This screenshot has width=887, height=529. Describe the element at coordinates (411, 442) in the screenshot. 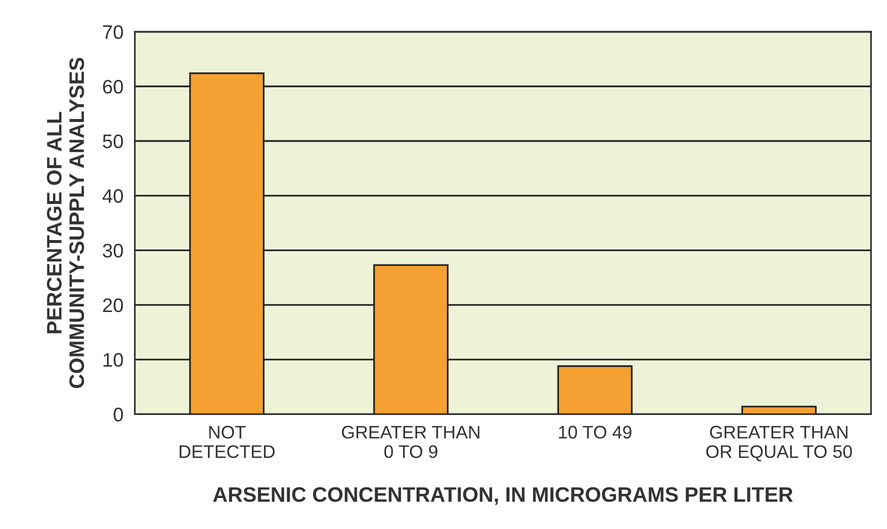

I see `x-tick-label: GREATER THAN 0 TO 9` at that location.